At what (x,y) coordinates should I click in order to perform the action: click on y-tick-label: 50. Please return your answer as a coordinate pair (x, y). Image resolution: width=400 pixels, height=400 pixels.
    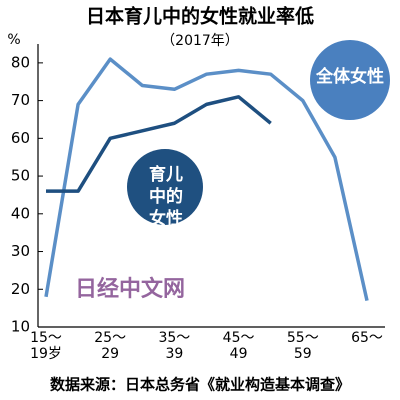
    Looking at the image, I should click on (20, 176).